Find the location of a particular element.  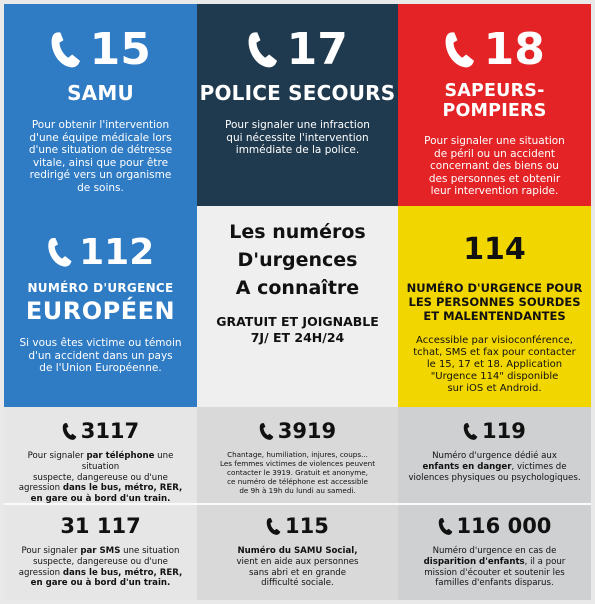

europe-number: 112 is located at coordinates (117, 252).